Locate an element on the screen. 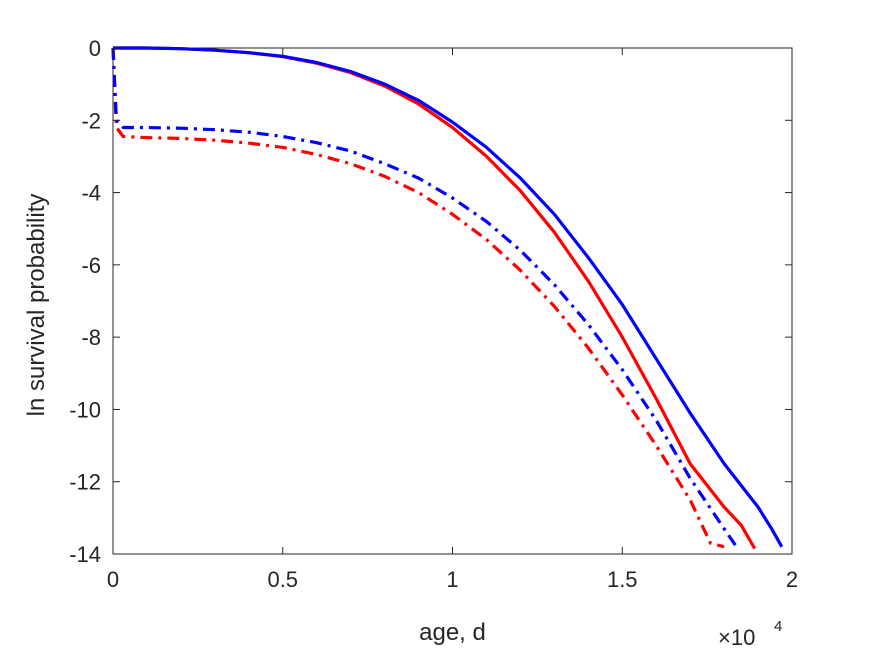 The height and width of the screenshot is (656, 875). y-tick-label: 0 is located at coordinates (95, 48).